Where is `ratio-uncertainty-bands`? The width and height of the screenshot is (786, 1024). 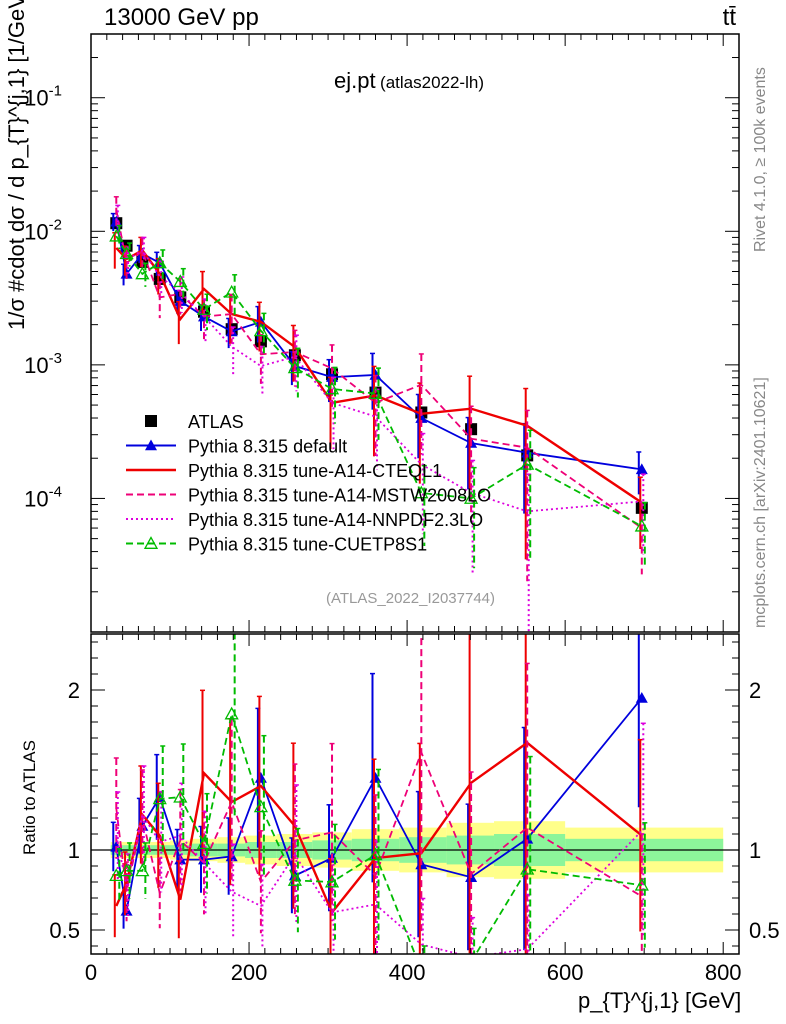 ratio-uncertainty-bands is located at coordinates (415, 850).